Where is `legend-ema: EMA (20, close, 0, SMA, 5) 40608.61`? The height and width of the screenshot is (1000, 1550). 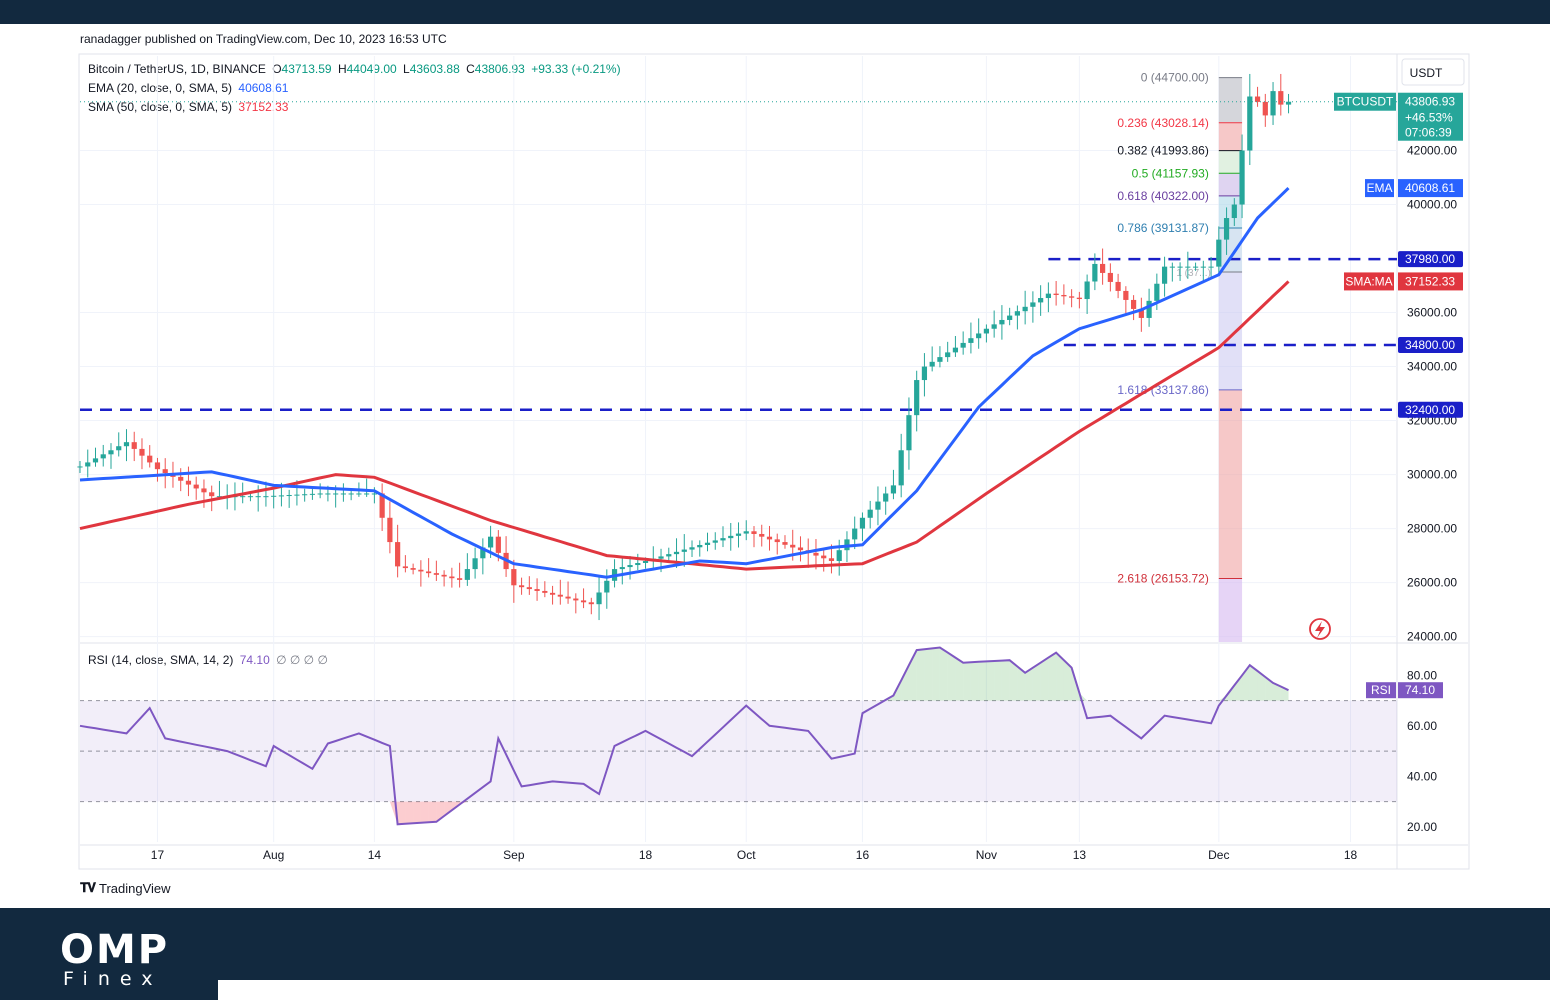 legend-ema: EMA (20, close, 0, SMA, 5) 40608.61 is located at coordinates (188, 88).